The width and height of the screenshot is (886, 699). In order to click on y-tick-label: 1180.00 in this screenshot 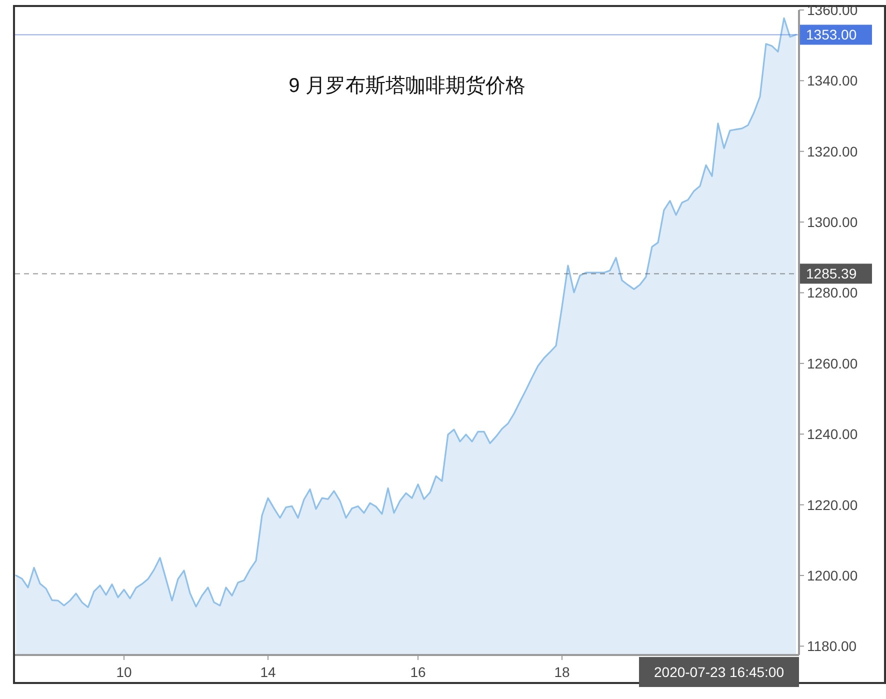, I will do `click(832, 646)`.